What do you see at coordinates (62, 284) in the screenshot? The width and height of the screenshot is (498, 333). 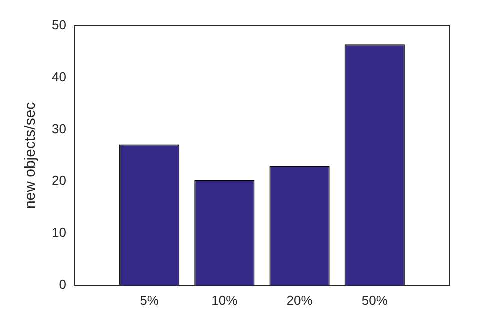 I see `y-tick-label: 0` at bounding box center [62, 284].